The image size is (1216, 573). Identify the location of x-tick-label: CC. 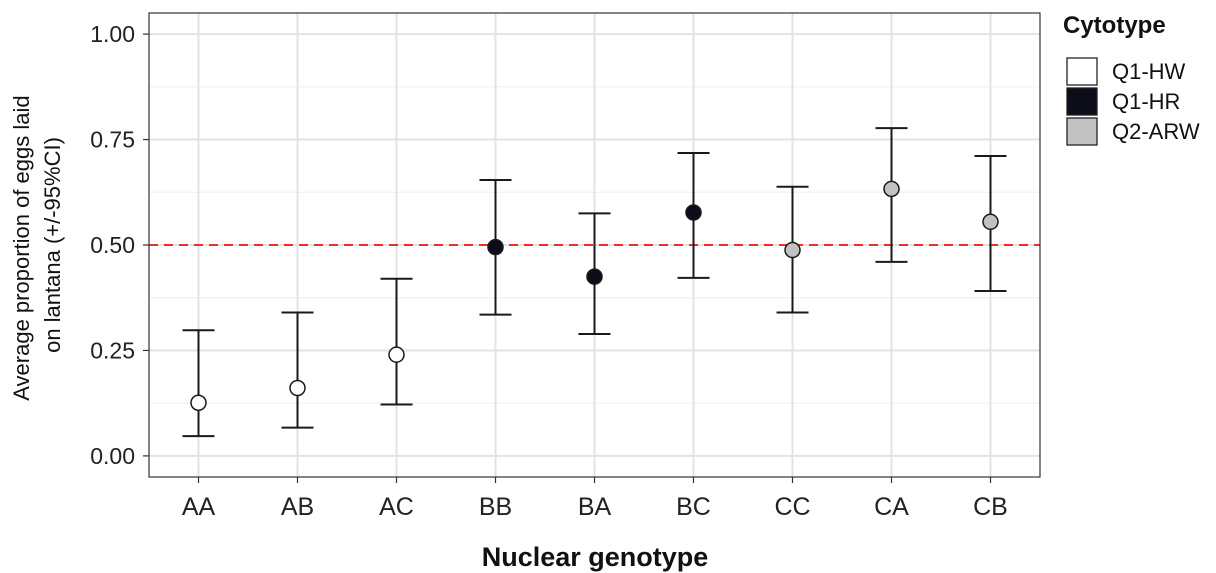
(792, 507).